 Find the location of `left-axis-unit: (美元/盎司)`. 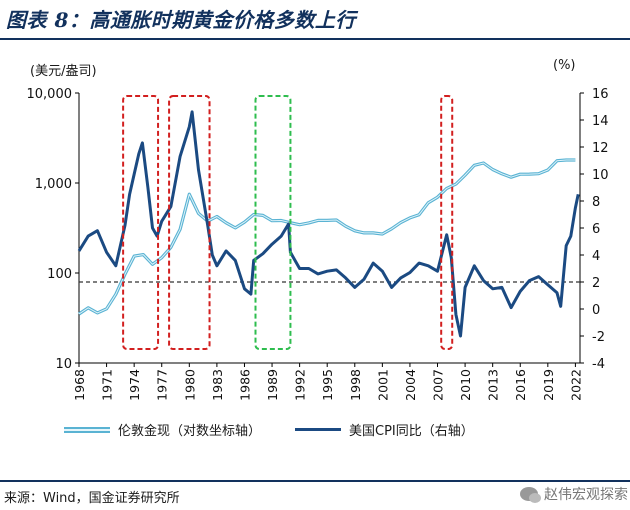

left-axis-unit: (美元/盎司) is located at coordinates (63, 71).